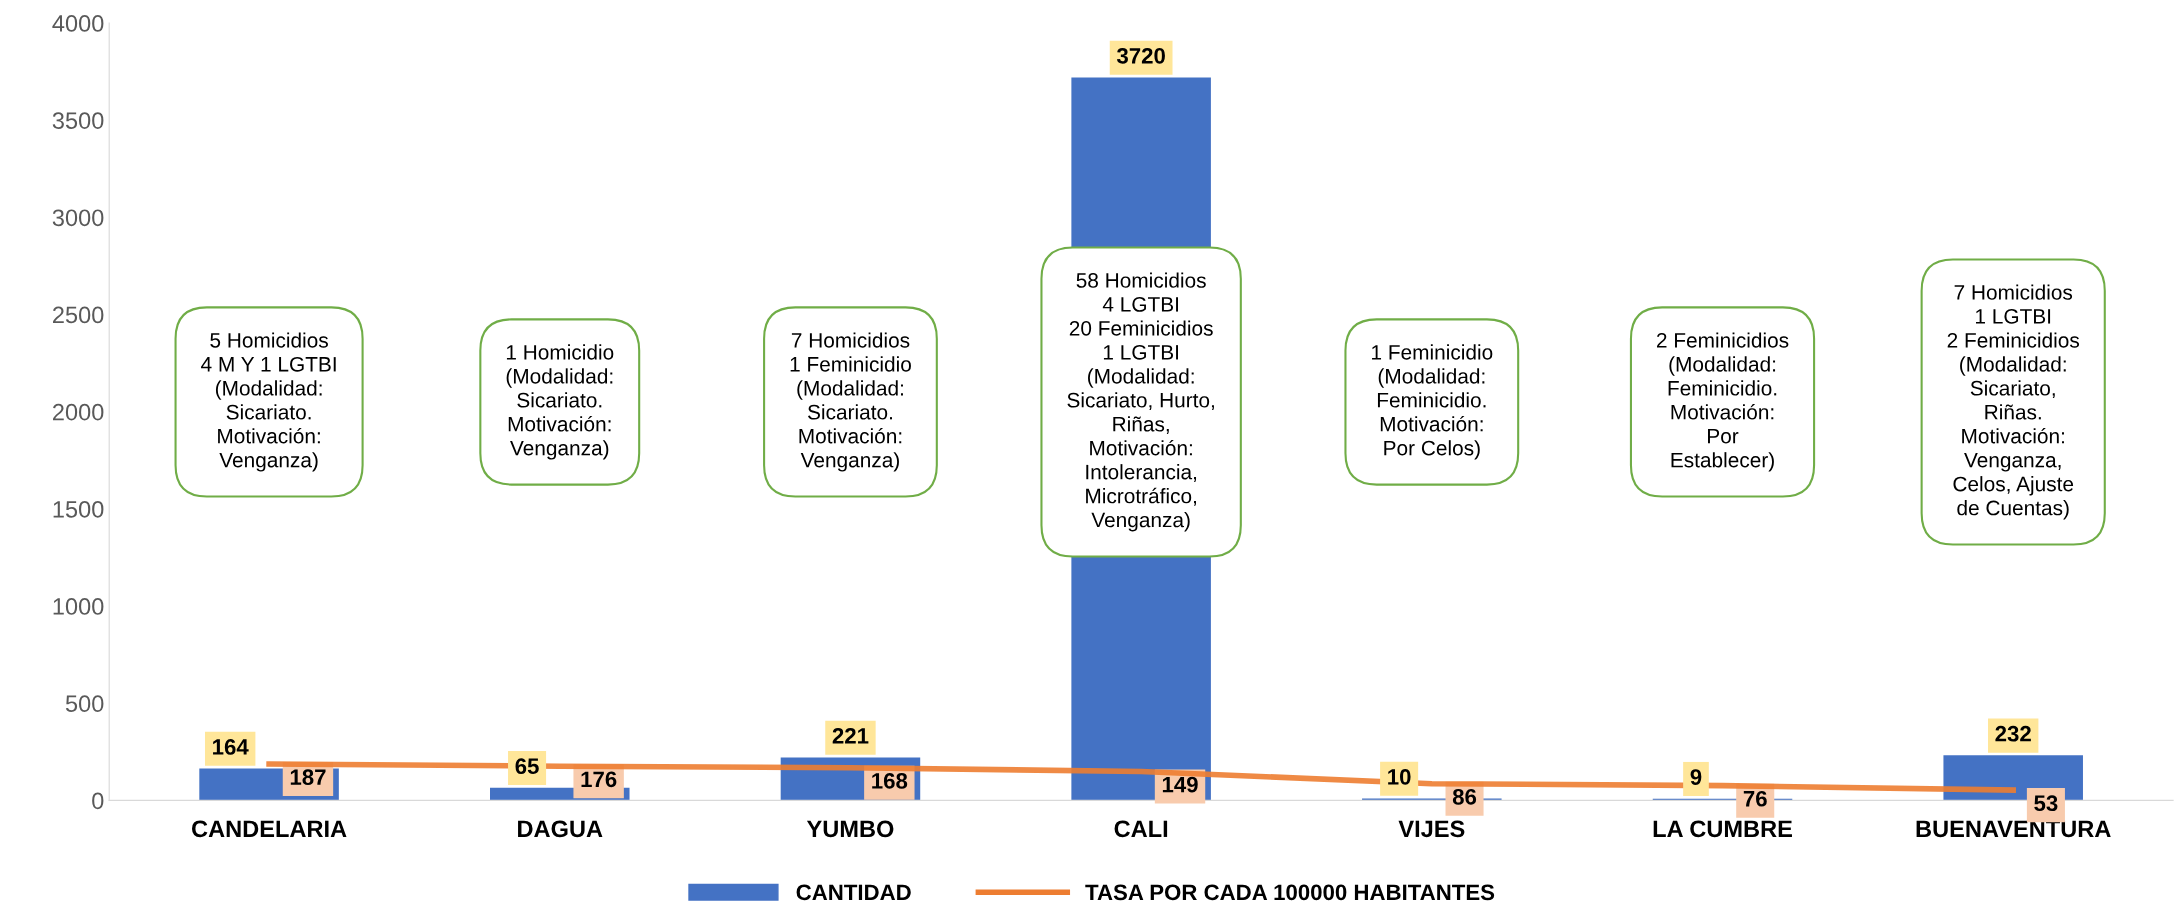 The width and height of the screenshot is (2184, 920). I want to click on annotation: 2 Feminicidios (Modalidad: Feminicidio. Motivación: Por Establecer), so click(1722, 402).